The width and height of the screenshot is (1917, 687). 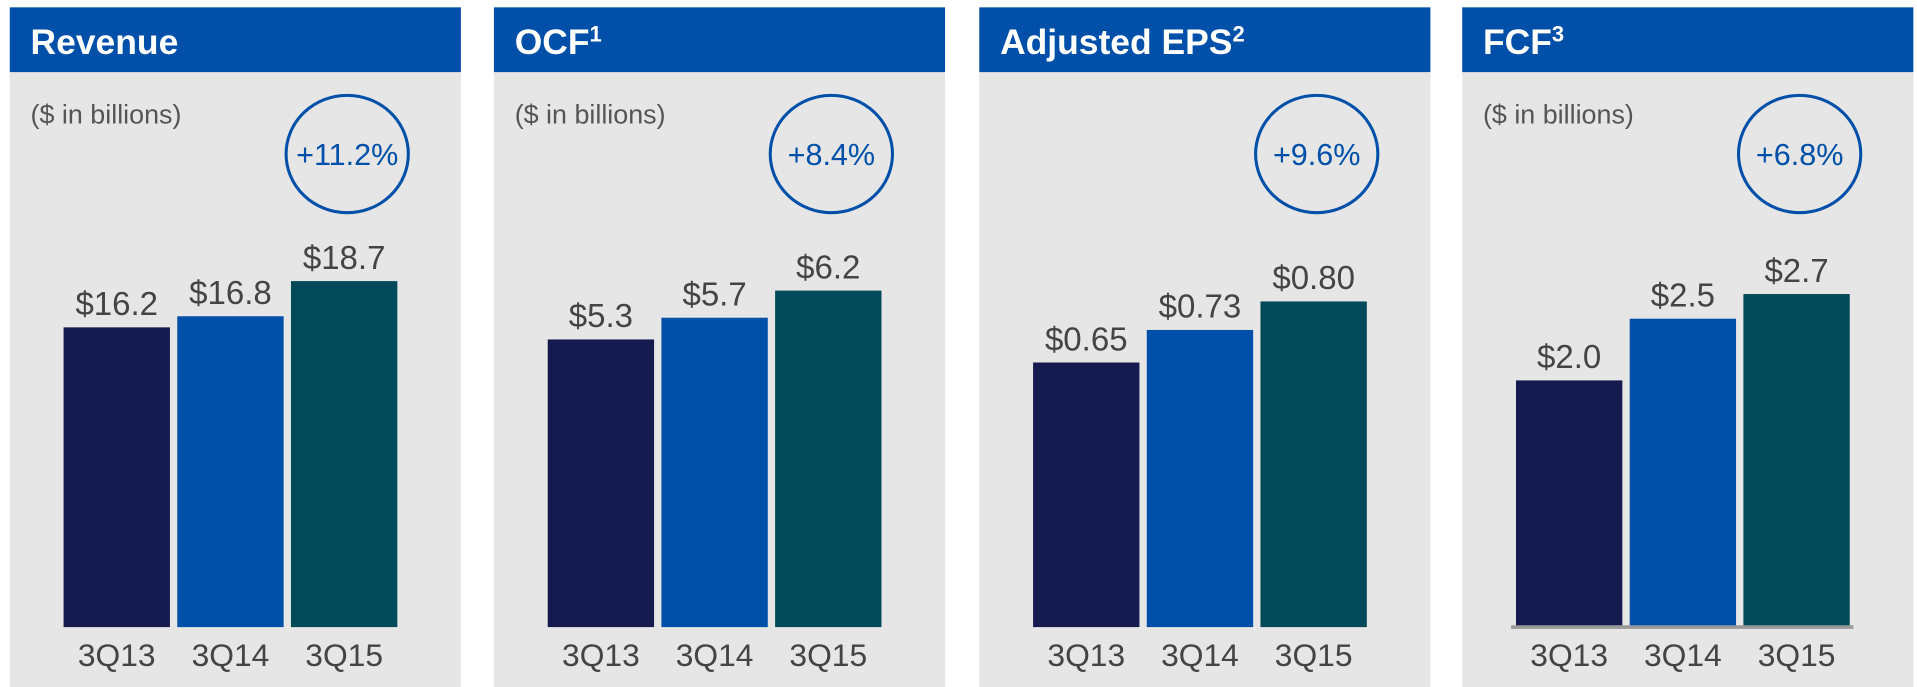 What do you see at coordinates (1116, 42) in the screenshot?
I see `title-text: Adjusted EPS` at bounding box center [1116, 42].